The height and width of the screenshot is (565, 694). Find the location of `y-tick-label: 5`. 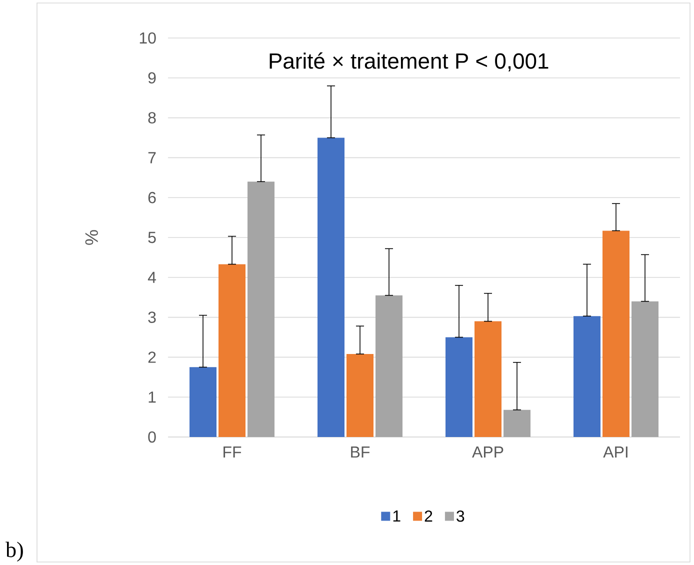

y-tick-label: 5 is located at coordinates (152, 238).